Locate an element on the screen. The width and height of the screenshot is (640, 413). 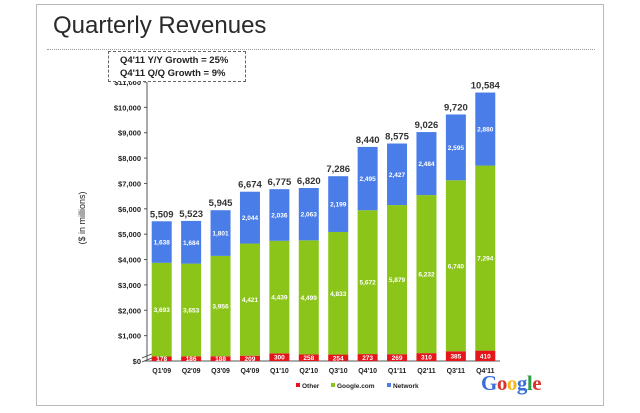
y-tick-label: $9,000 is located at coordinates (129, 133).